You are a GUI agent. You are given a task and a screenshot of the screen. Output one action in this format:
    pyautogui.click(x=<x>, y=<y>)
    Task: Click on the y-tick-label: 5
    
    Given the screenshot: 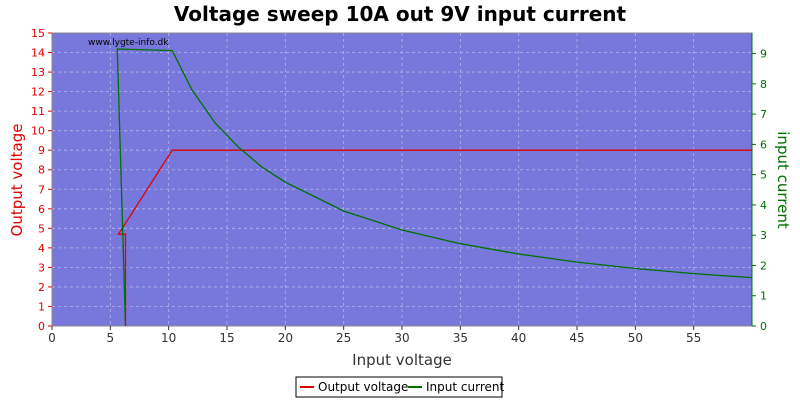 What is the action you would take?
    pyautogui.click(x=41, y=228)
    